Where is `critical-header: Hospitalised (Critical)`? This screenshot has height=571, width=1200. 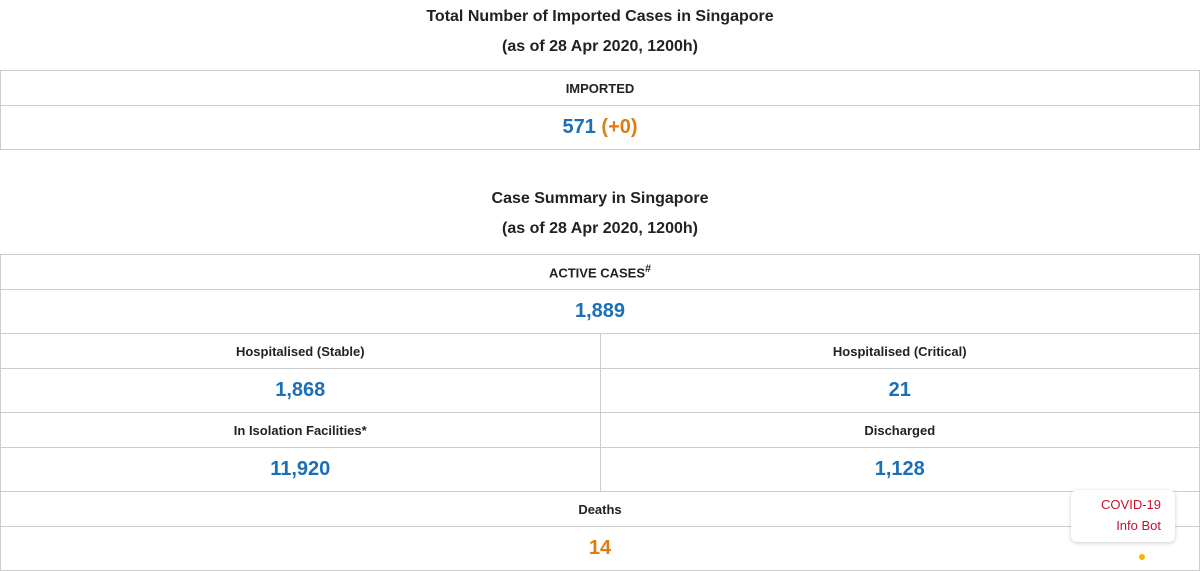
critical-header: Hospitalised (Critical) is located at coordinates (899, 351).